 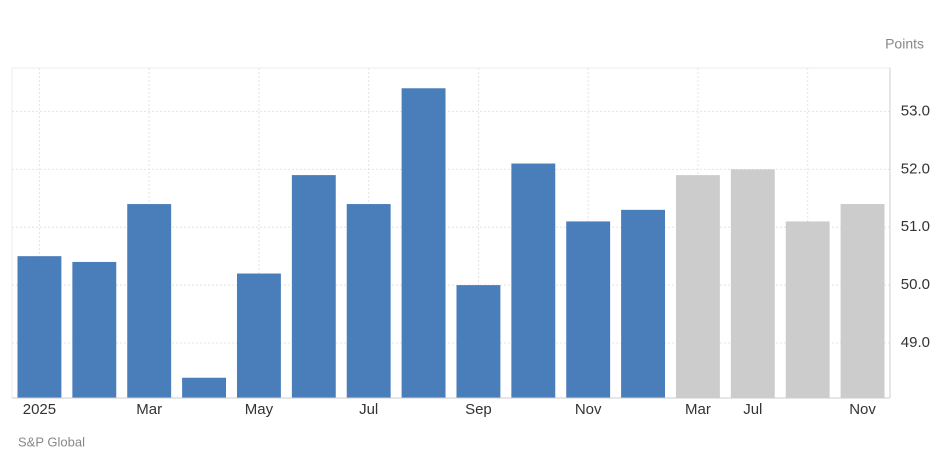 What do you see at coordinates (915, 168) in the screenshot?
I see `y-tick-label: 52.0` at bounding box center [915, 168].